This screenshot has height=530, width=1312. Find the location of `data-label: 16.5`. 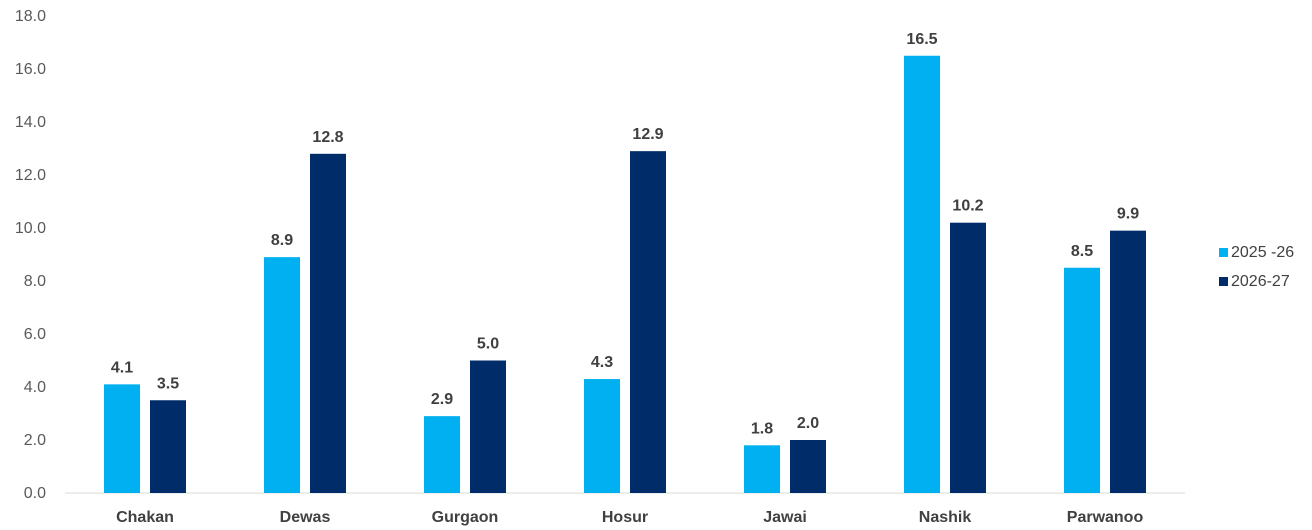

data-label: 16.5 is located at coordinates (921, 39).